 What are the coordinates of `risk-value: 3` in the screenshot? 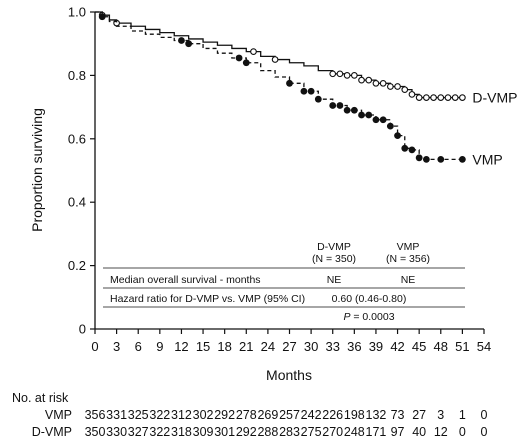 It's located at (440, 415).